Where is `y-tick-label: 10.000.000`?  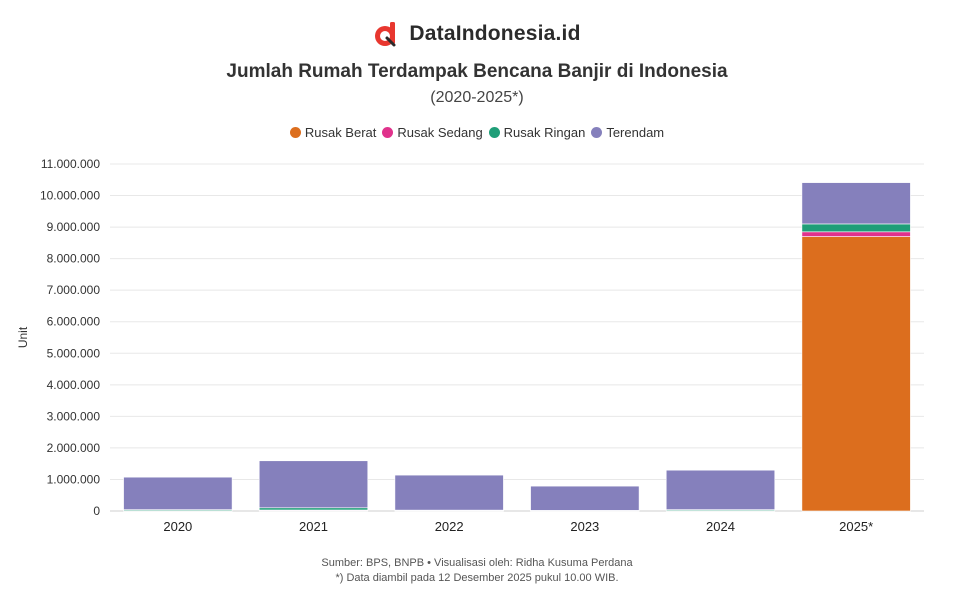 y-tick-label: 10.000.000 is located at coordinates (70, 196).